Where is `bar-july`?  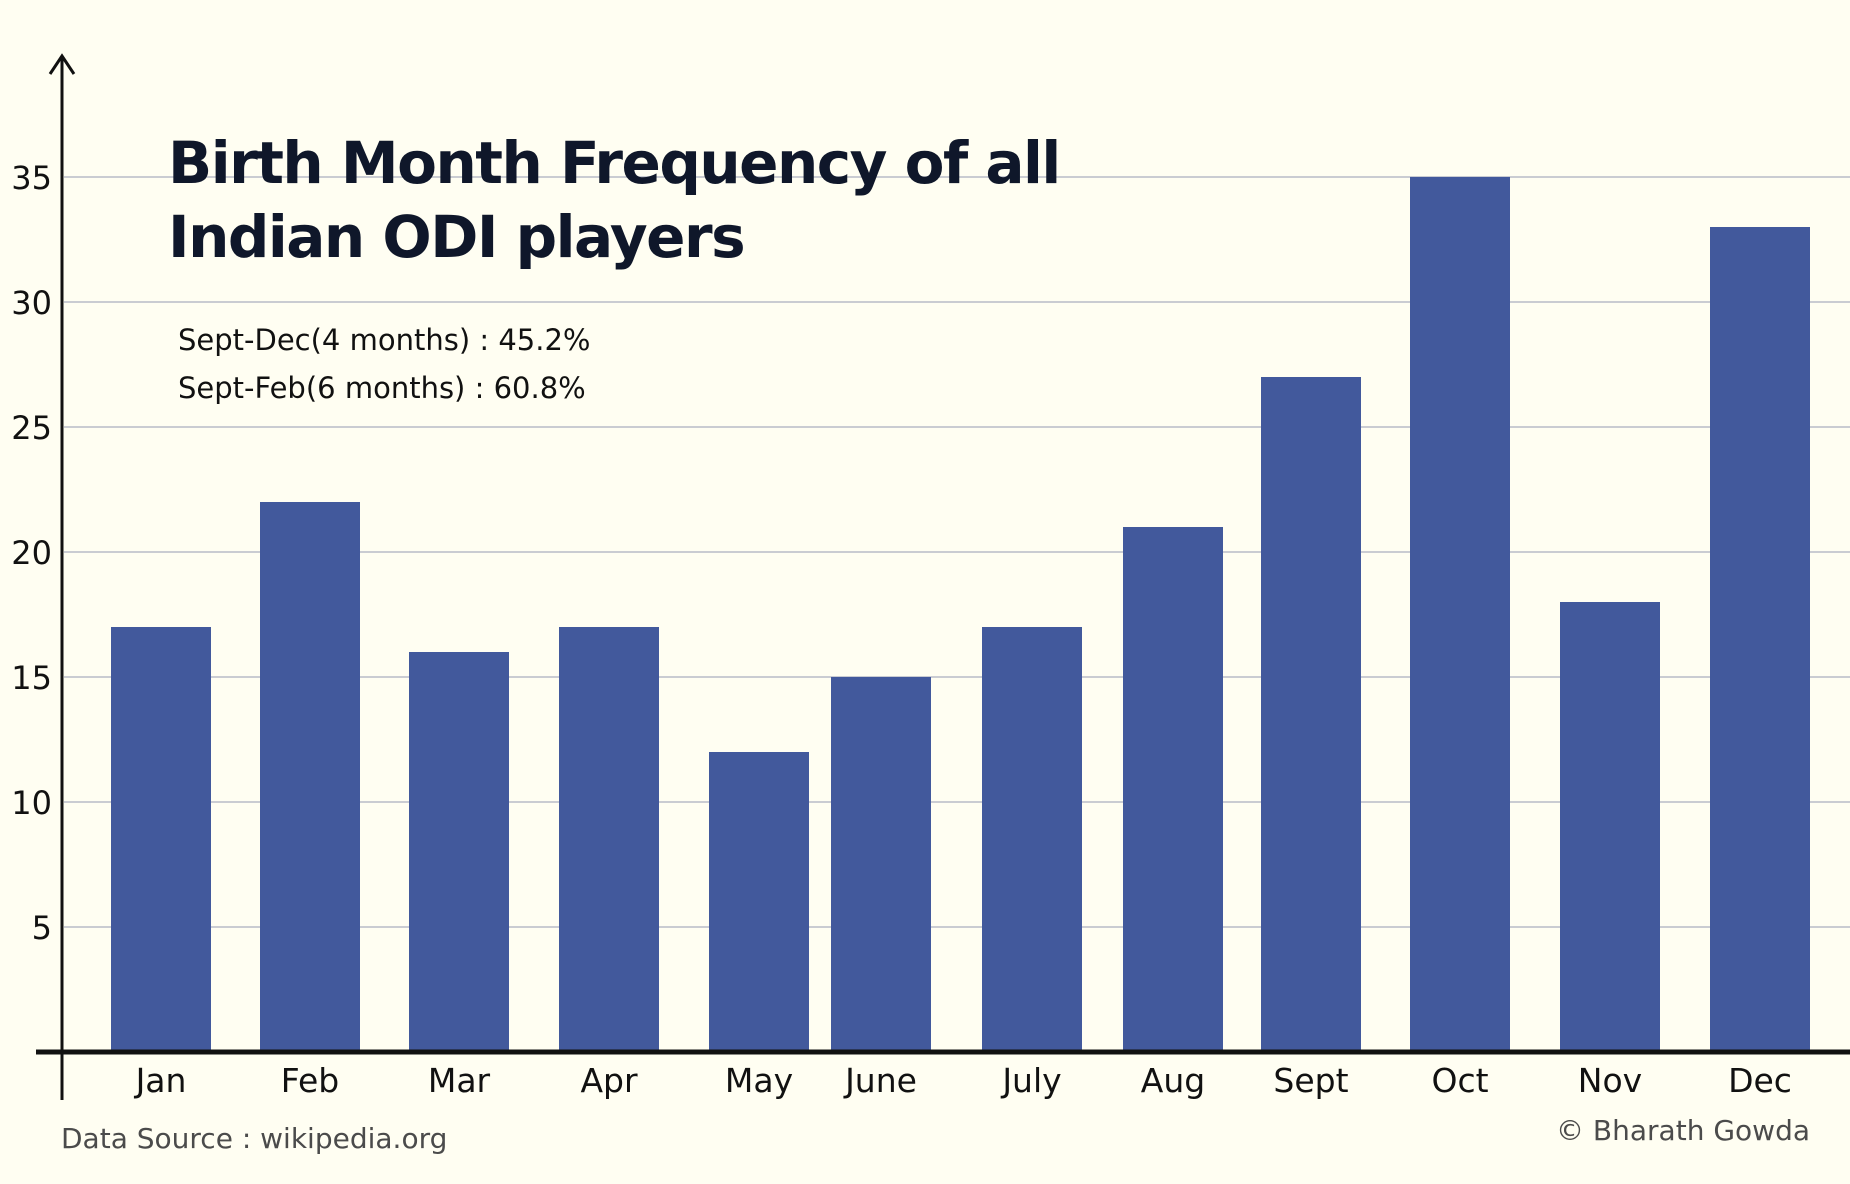
bar-july is located at coordinates (1032, 839).